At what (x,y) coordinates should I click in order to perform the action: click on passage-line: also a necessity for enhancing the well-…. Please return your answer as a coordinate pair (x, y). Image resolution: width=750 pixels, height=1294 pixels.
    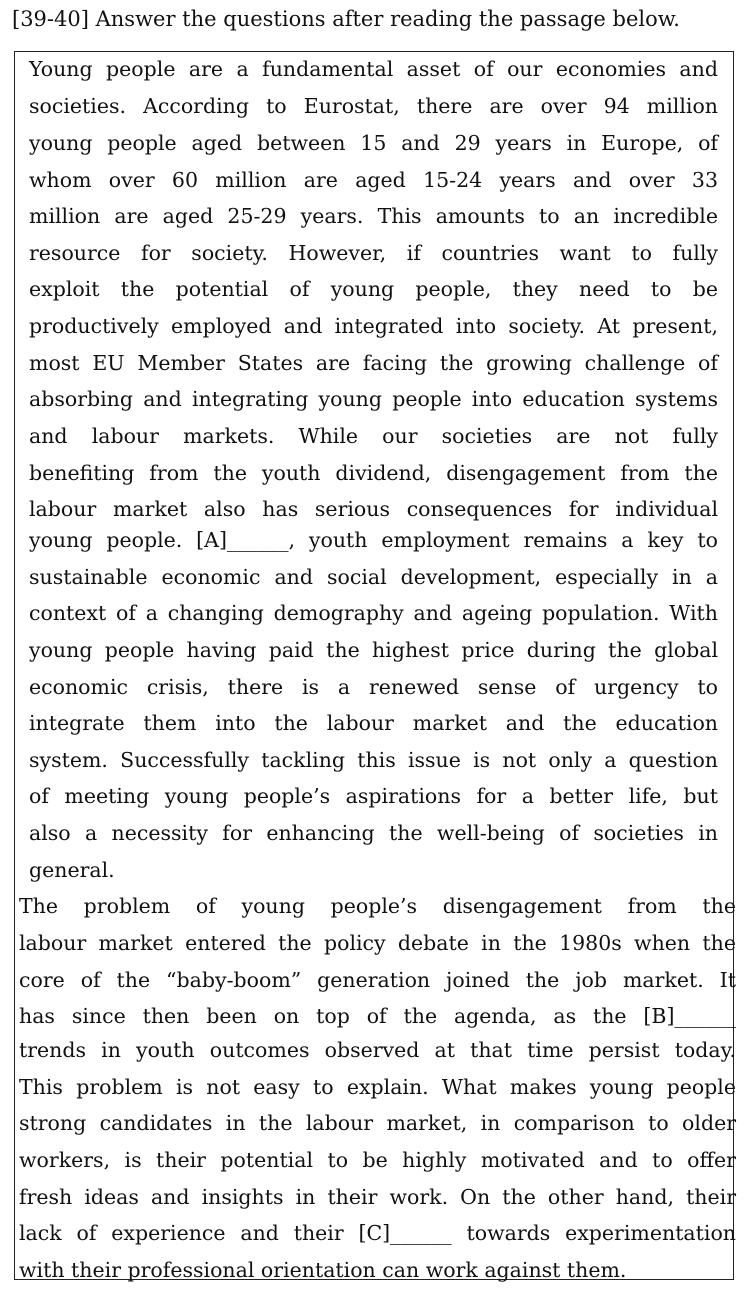
    Looking at the image, I should click on (373, 833).